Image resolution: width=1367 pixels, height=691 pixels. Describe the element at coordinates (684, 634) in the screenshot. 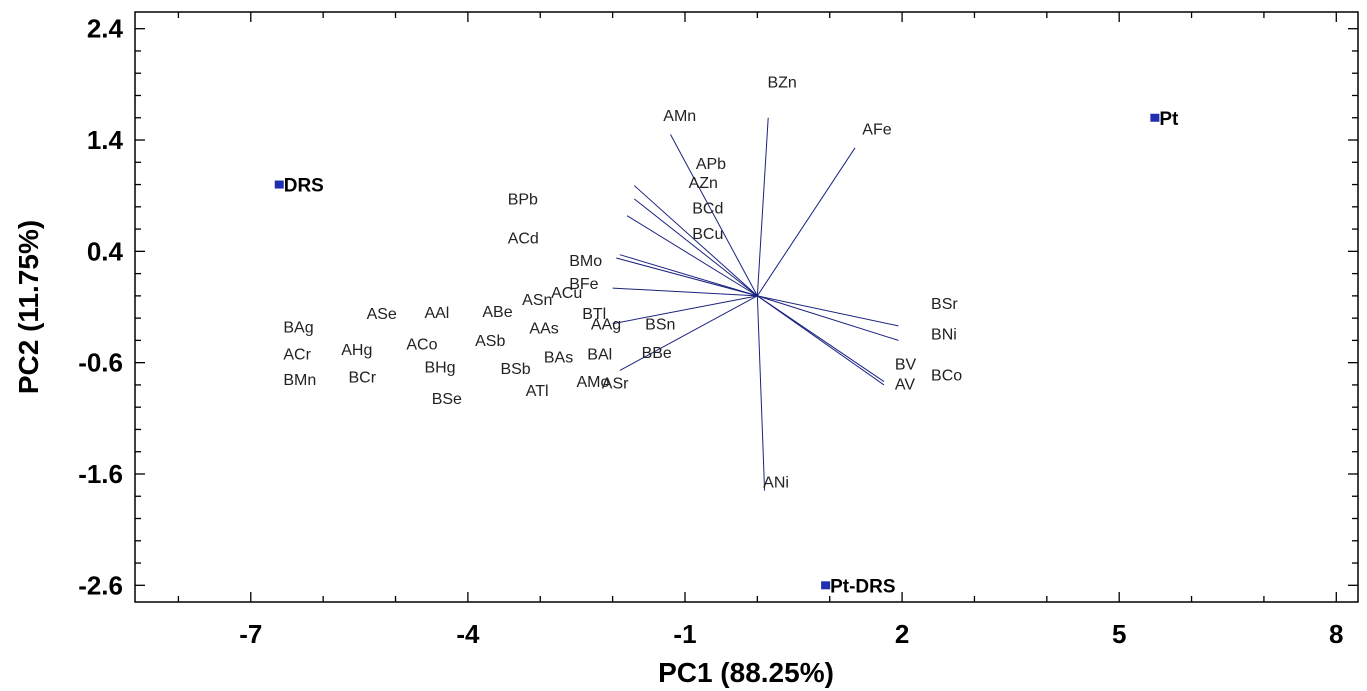

I see `x-tick-label: -1` at that location.